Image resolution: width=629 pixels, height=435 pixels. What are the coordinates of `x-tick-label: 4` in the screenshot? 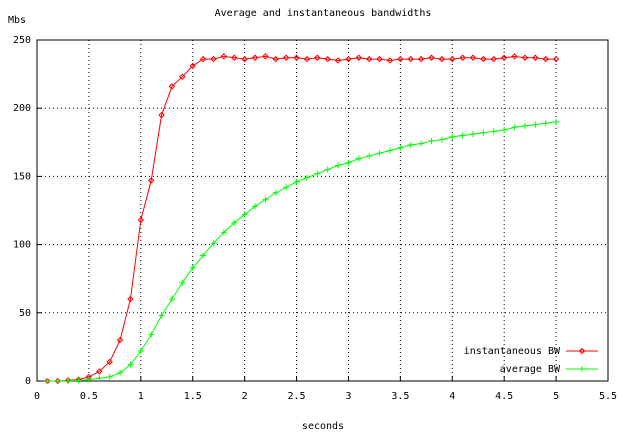 It's located at (452, 396).